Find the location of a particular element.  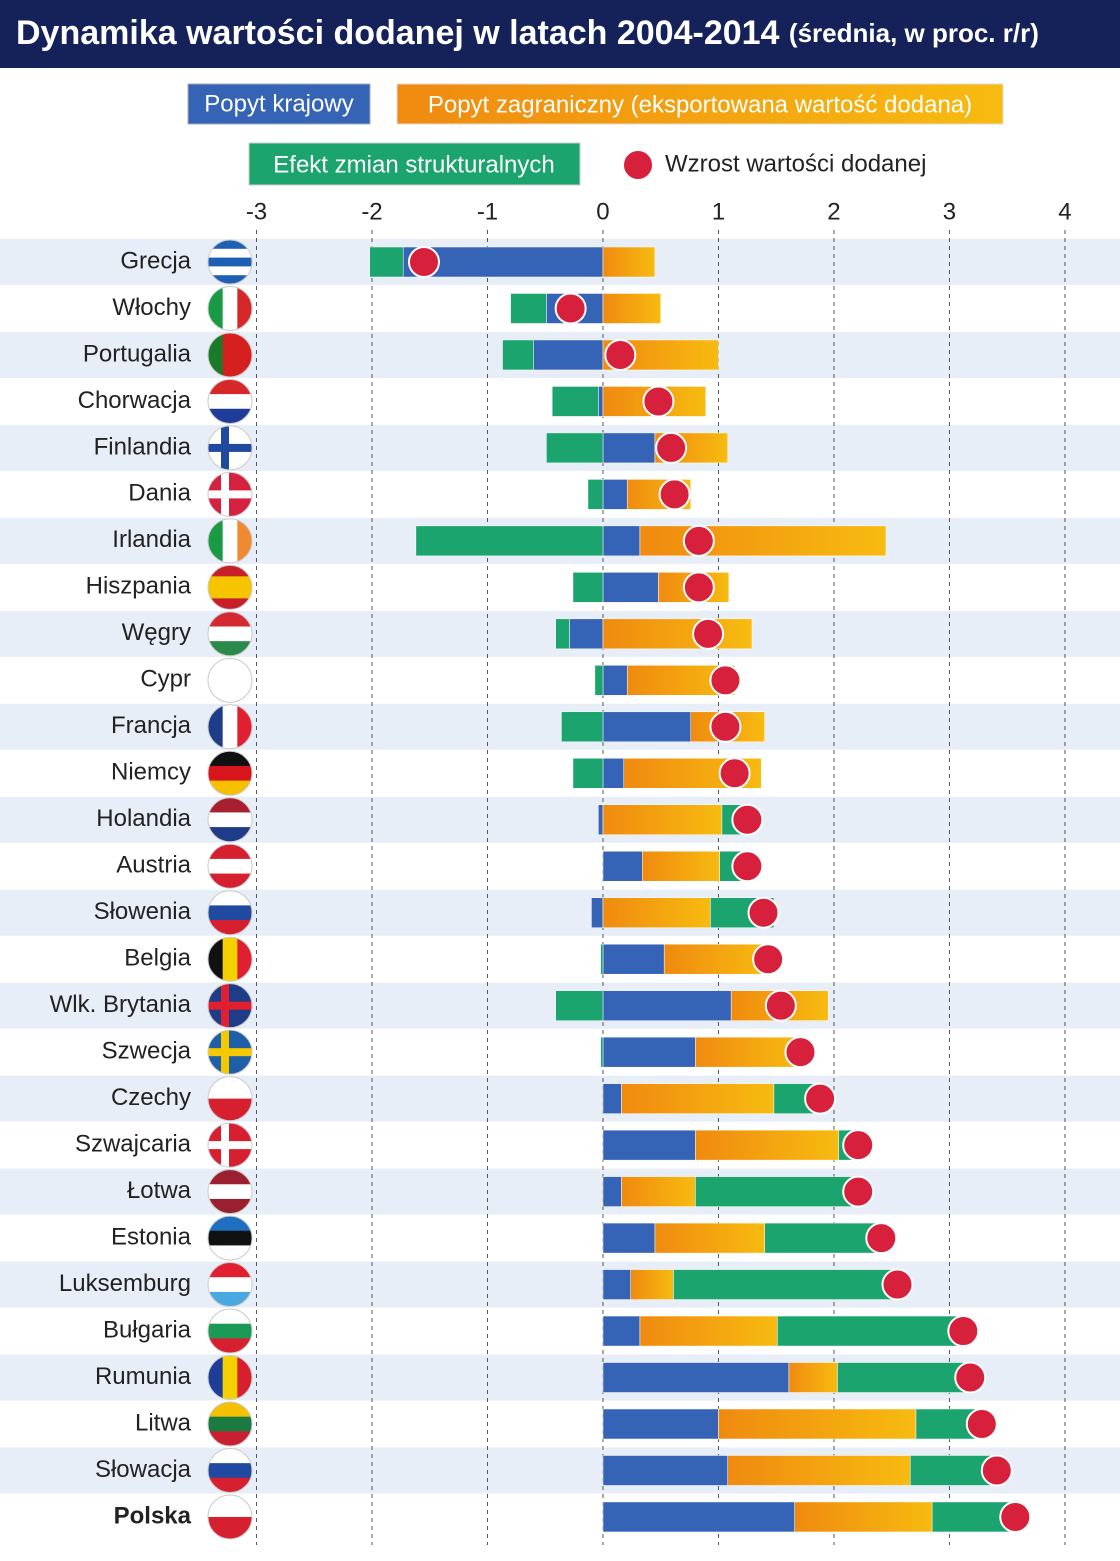

row-band is located at coordinates (560, 1191).